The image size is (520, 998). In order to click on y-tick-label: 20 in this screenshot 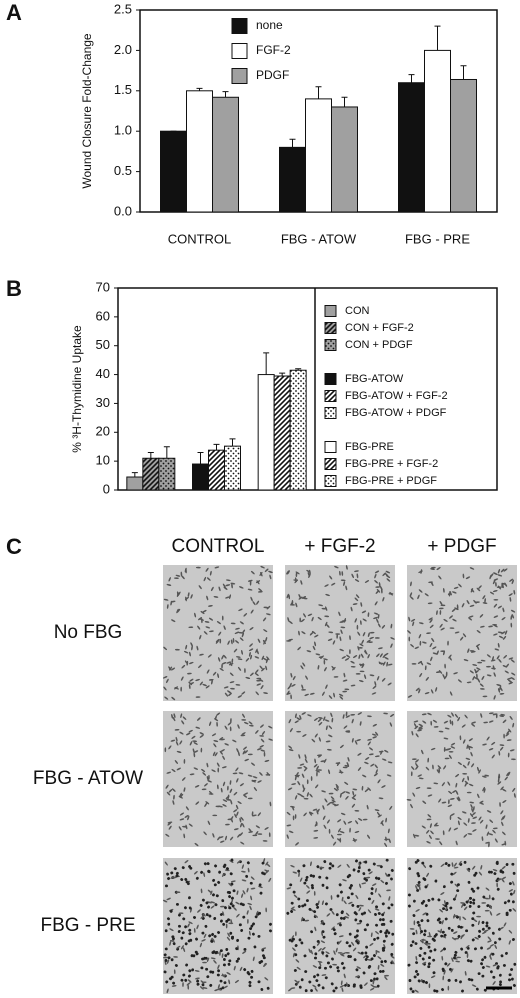, I will do `click(103, 431)`.